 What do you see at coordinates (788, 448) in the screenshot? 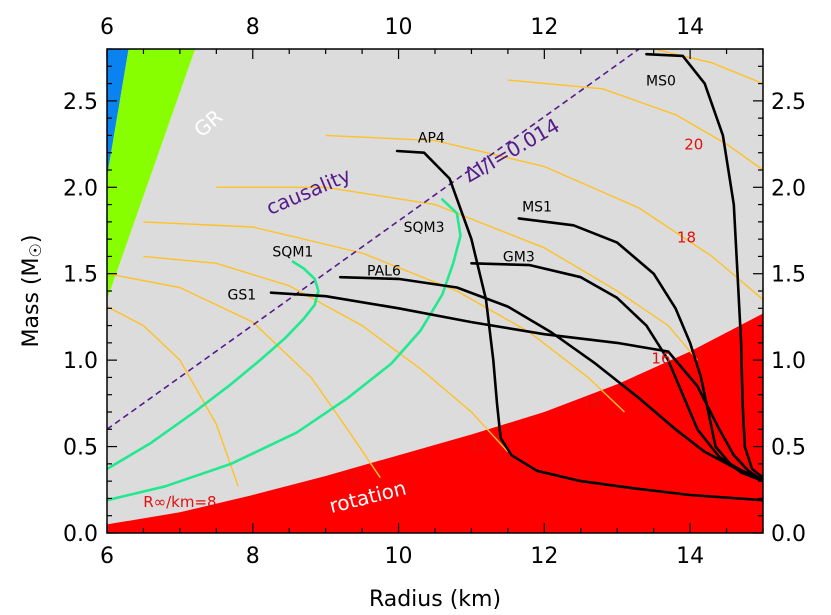
I see `y-tick-label-right: 0.5` at bounding box center [788, 448].